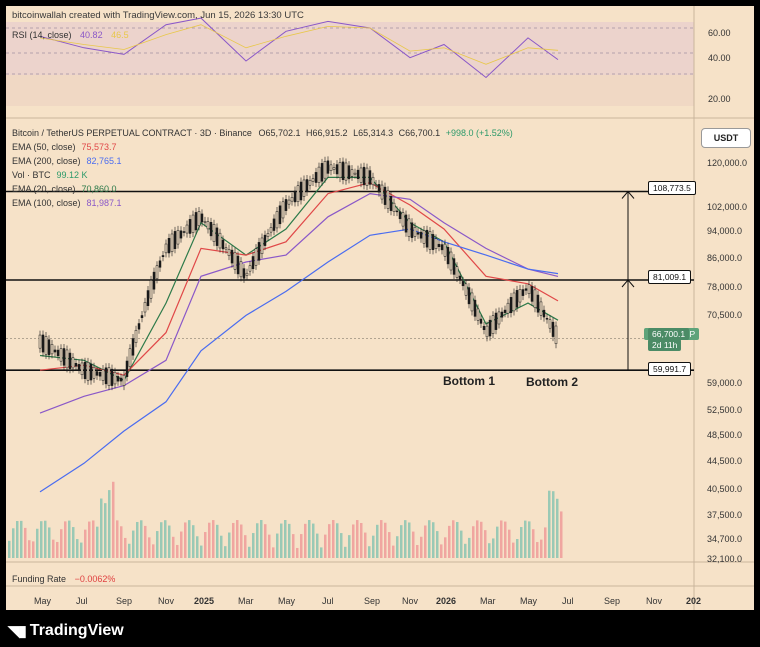 The height and width of the screenshot is (647, 760). Describe the element at coordinates (64, 189) in the screenshot. I see `indicator-legend-row: EMA (20, close) 70,860.0` at that location.